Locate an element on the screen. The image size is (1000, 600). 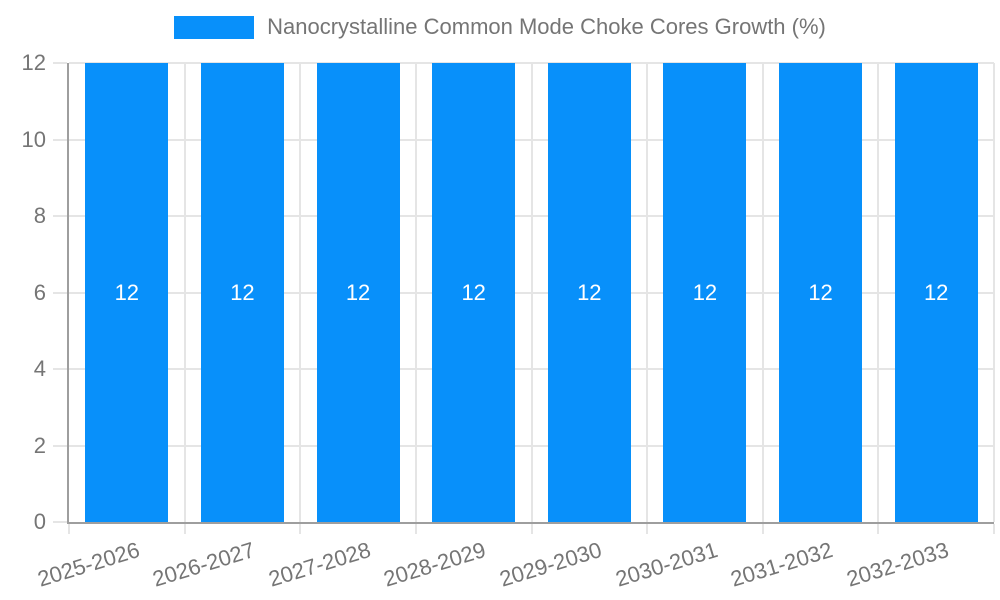
y-axis-label: 10 is located at coordinates (33, 139).